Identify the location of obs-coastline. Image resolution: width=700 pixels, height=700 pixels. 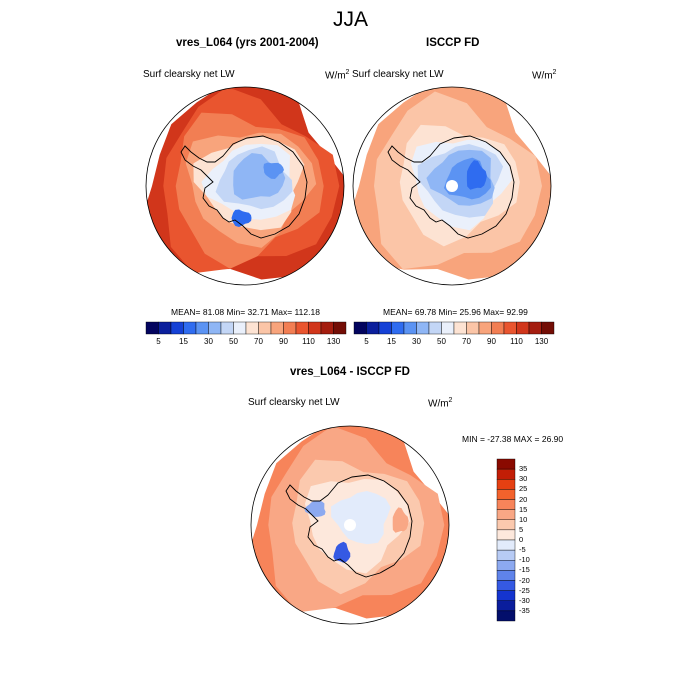
(451, 187).